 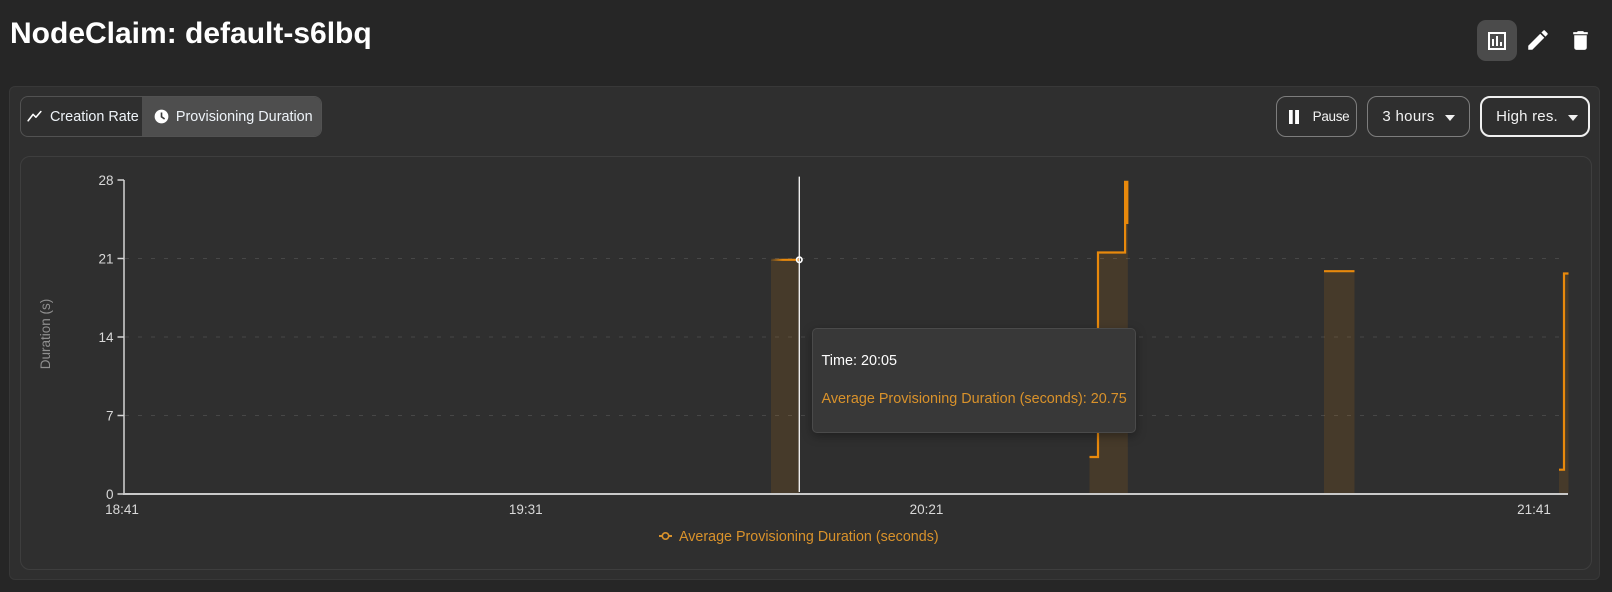 What do you see at coordinates (110, 494) in the screenshot?
I see `svg-text: 0` at bounding box center [110, 494].